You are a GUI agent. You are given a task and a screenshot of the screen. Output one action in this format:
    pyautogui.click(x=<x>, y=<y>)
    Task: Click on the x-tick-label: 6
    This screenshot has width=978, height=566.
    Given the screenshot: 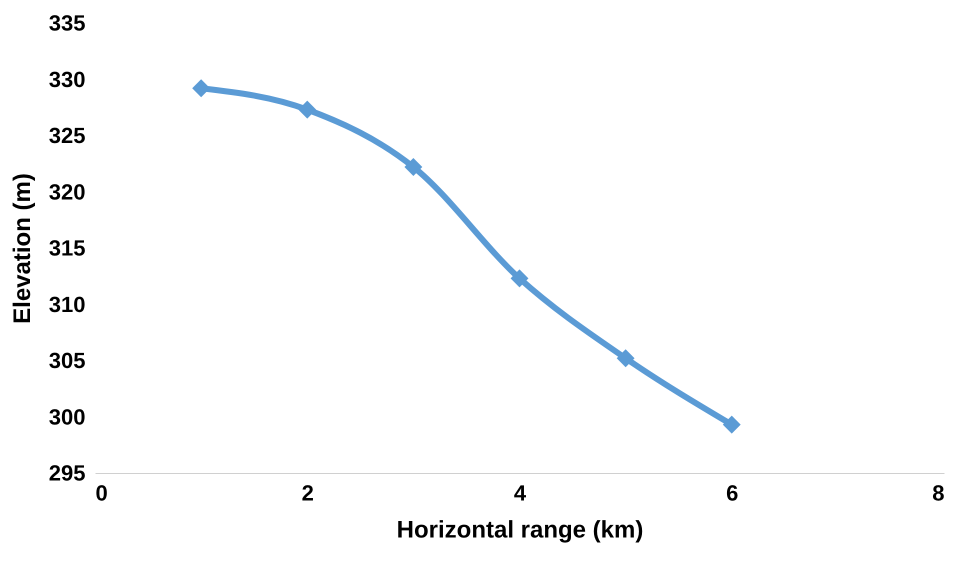 What is the action you would take?
    pyautogui.click(x=732, y=493)
    